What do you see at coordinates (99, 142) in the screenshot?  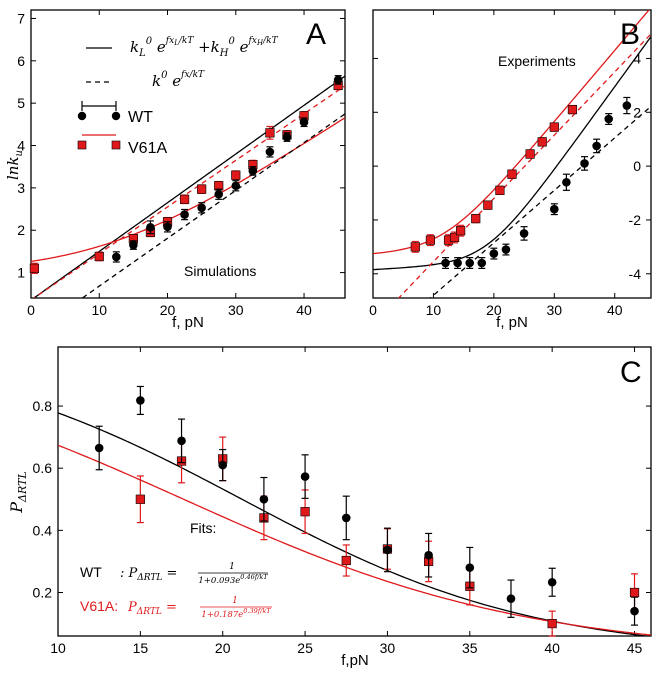 I see `legend-v61a-marker` at bounding box center [99, 142].